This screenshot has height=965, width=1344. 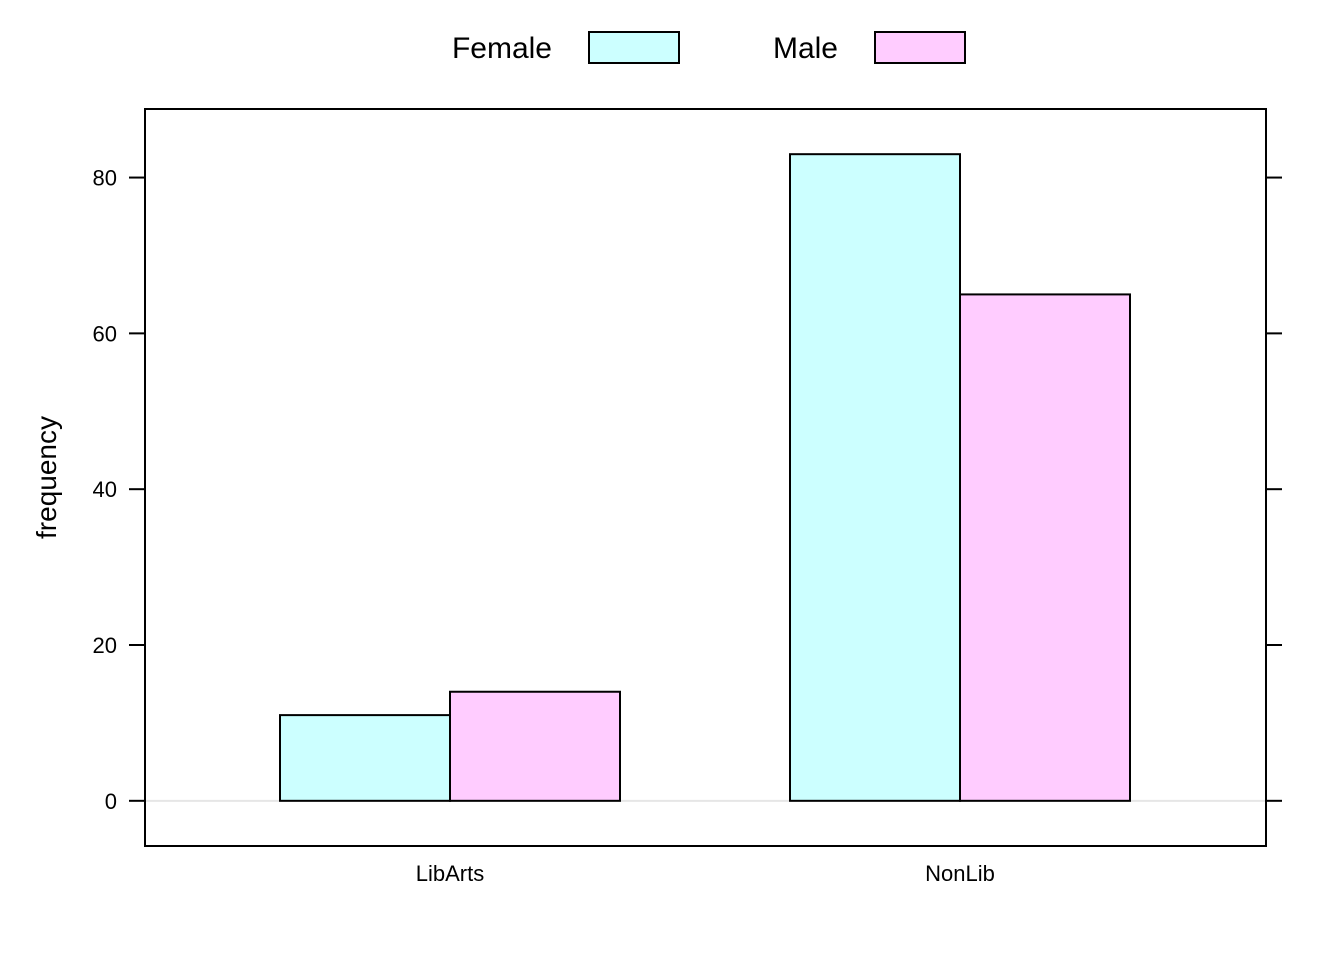 I want to click on y-tick-label: 80, so click(x=105, y=178).